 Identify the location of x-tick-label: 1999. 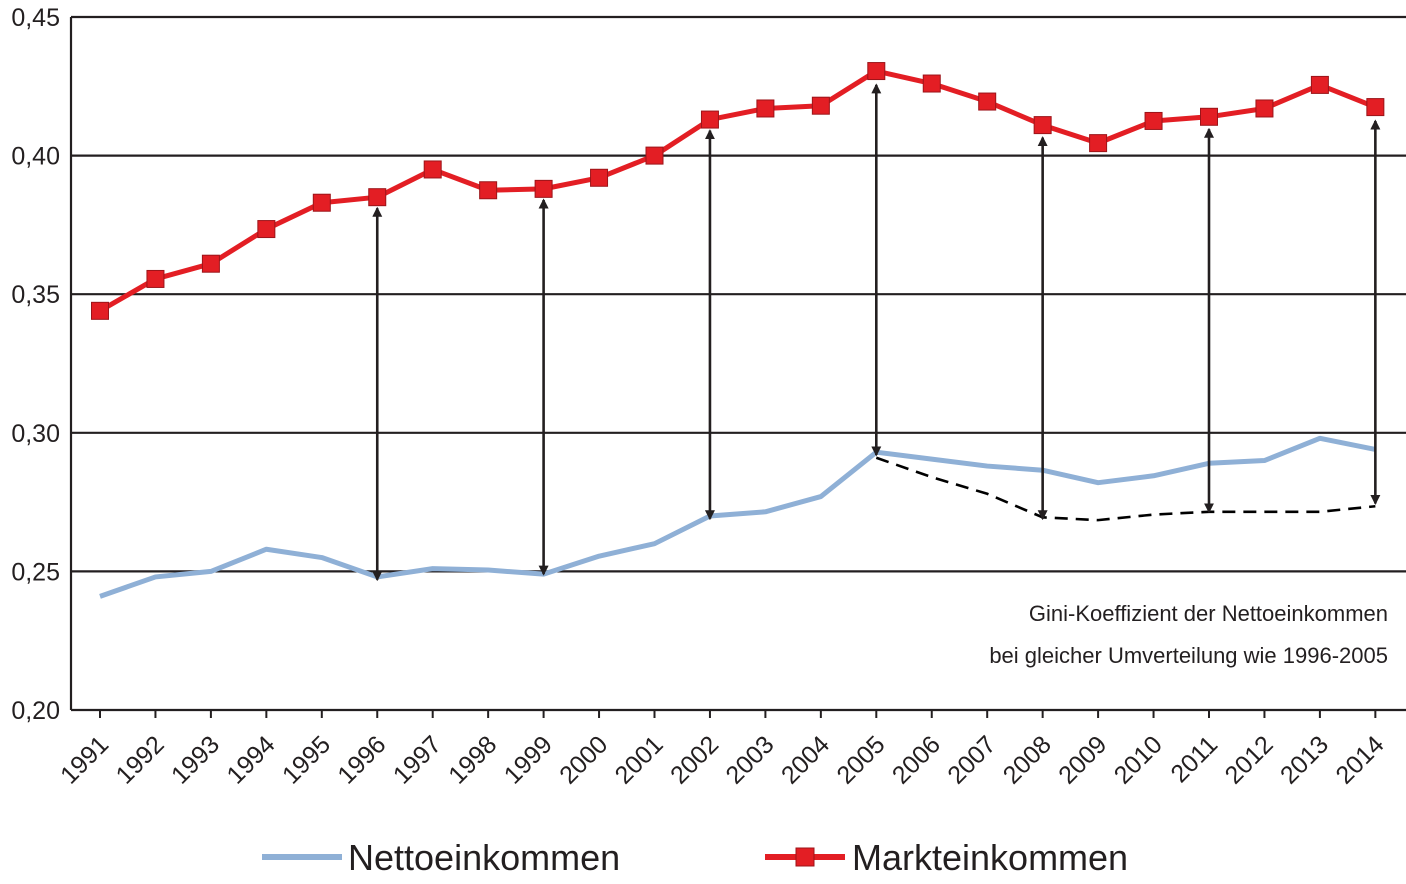
(528, 759).